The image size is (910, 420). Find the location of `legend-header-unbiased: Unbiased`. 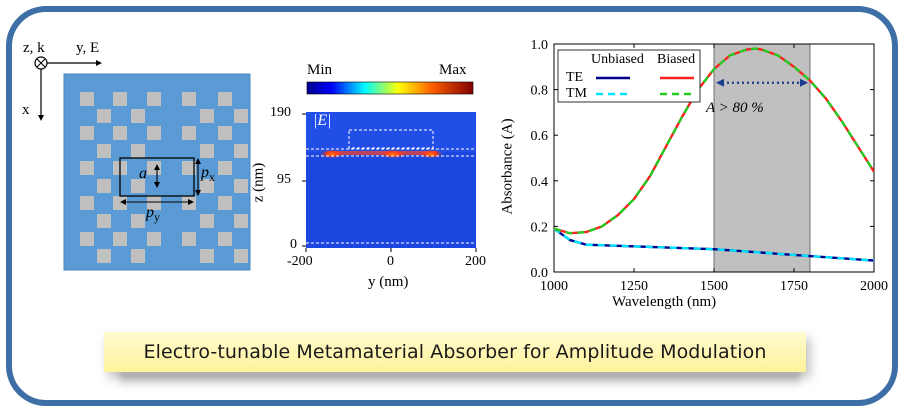

legend-header-unbiased: Unbiased is located at coordinates (617, 59).